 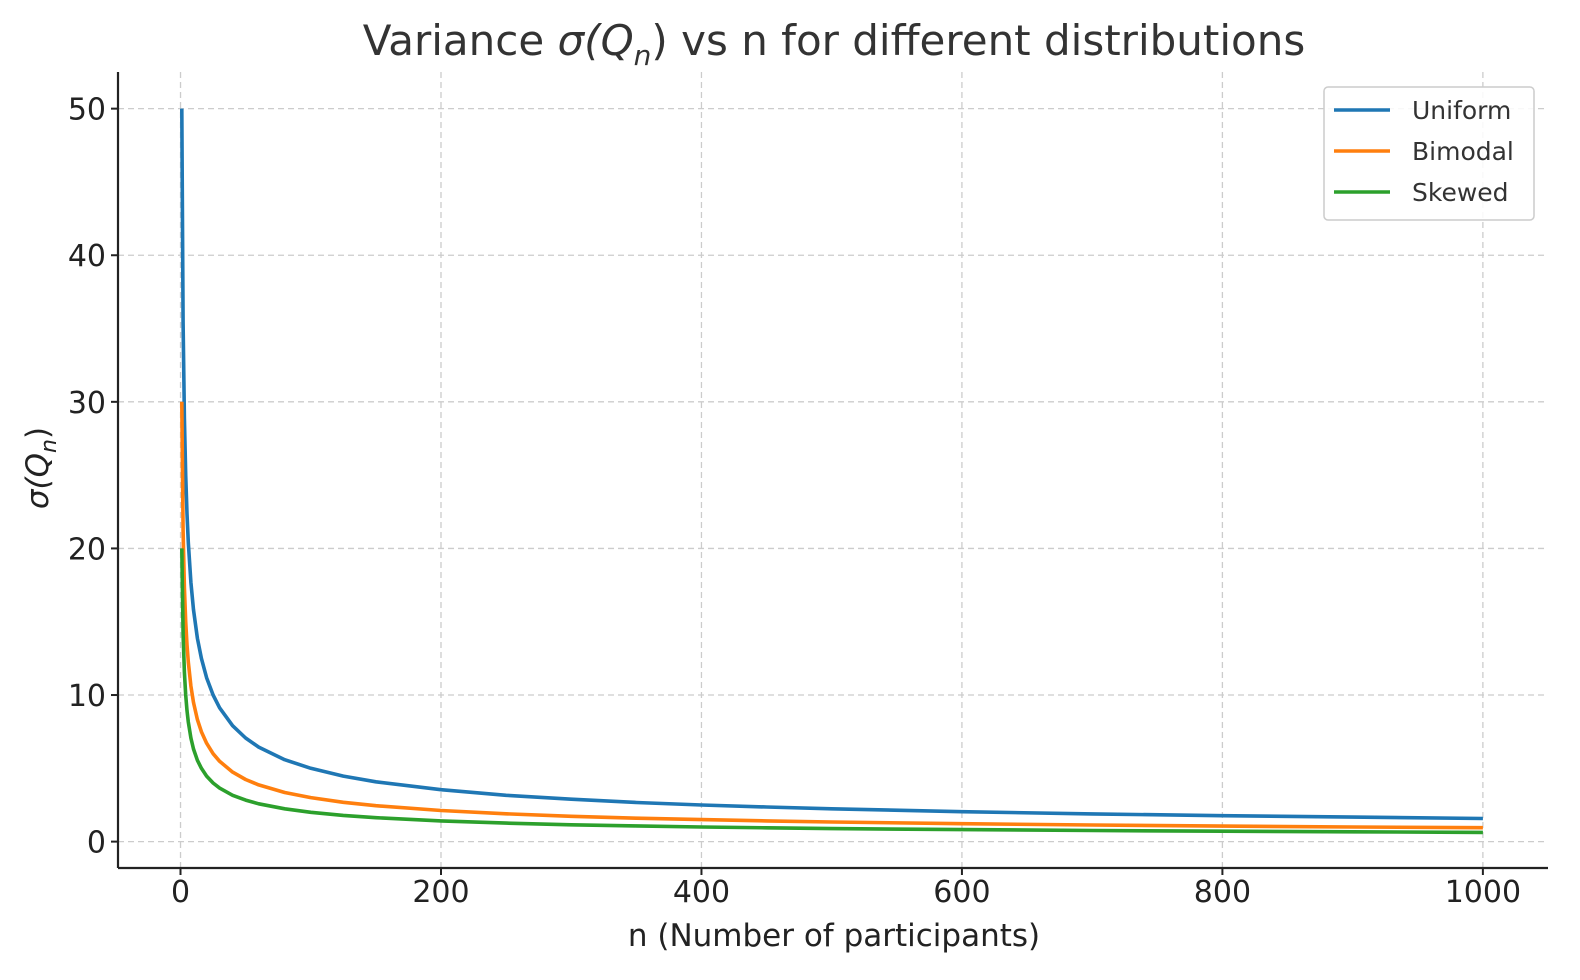 What do you see at coordinates (580, 40) in the screenshot?
I see `chart-title-part: σ(` at bounding box center [580, 40].